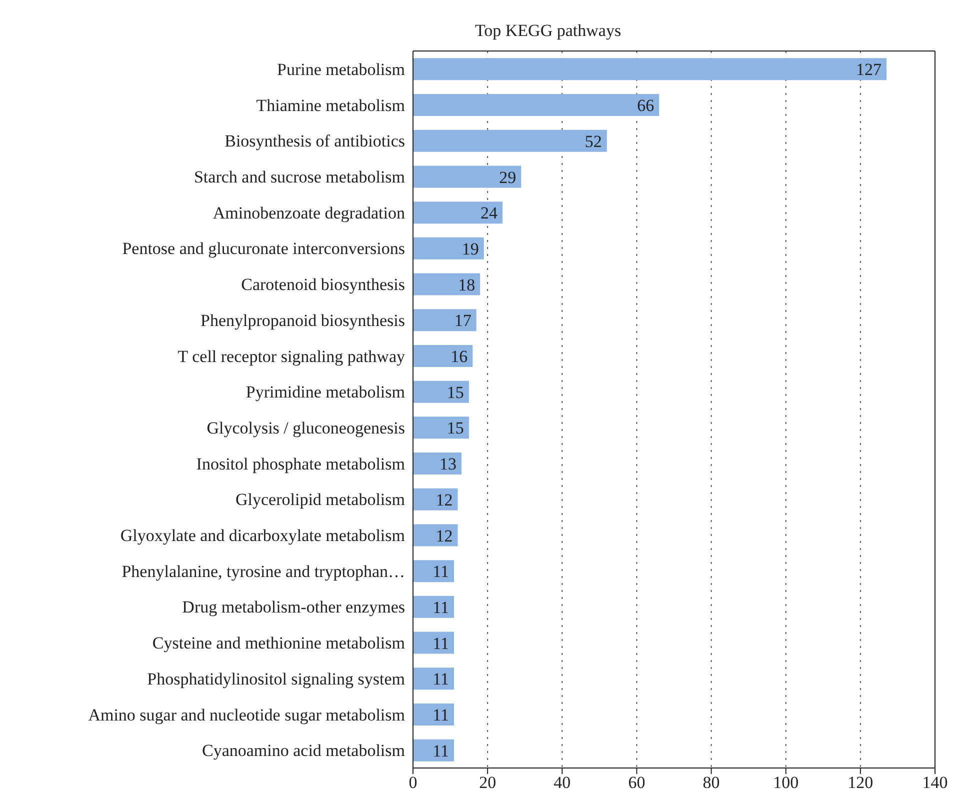 This screenshot has width=957, height=809. What do you see at coordinates (320, 500) in the screenshot?
I see `y-tick-label: Glycerolipid metabolism` at bounding box center [320, 500].